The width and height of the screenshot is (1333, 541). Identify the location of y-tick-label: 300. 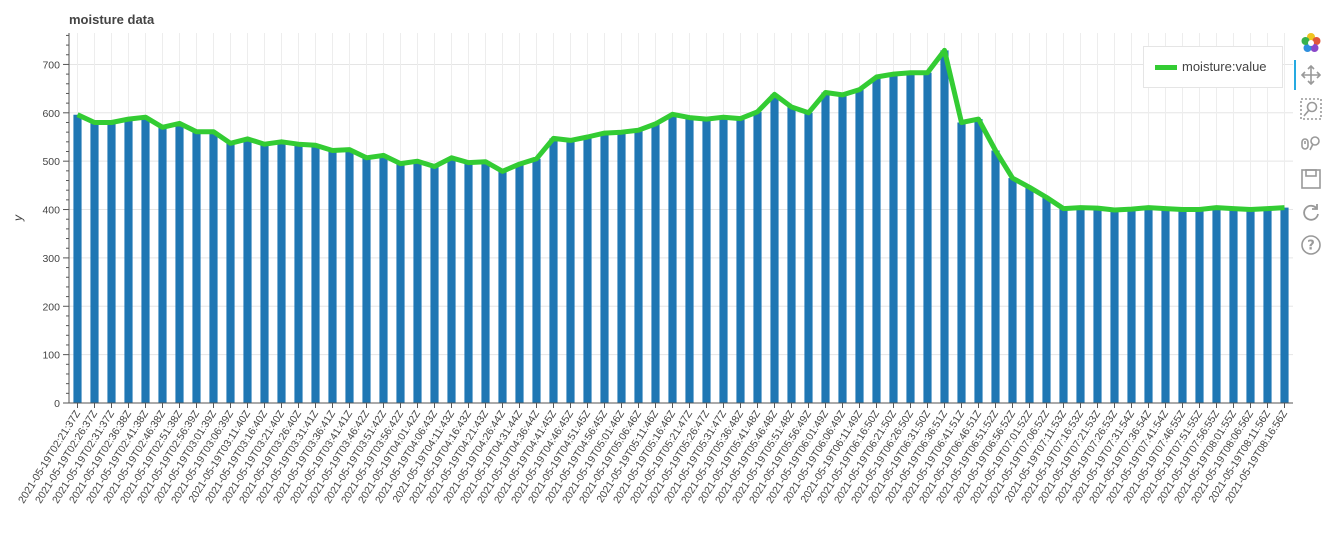
(51, 259).